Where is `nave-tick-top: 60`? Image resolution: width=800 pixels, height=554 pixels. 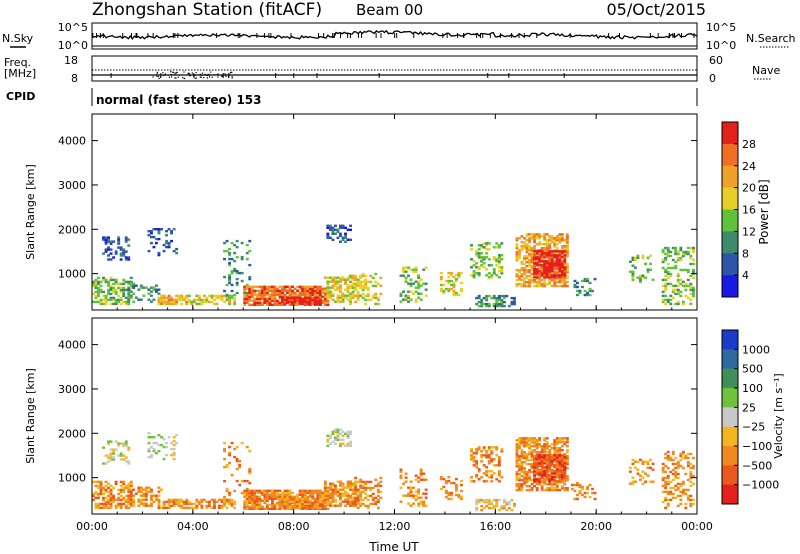
nave-tick-top: 60 is located at coordinates (716, 60).